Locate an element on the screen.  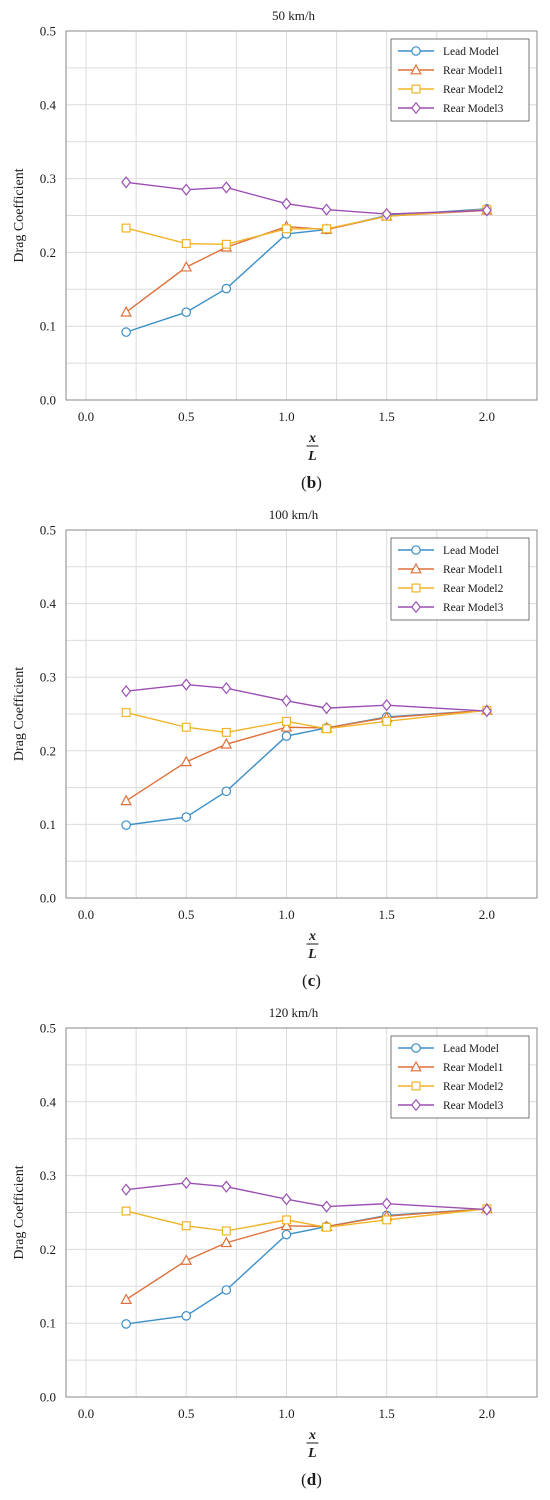
panel-label-letter: b is located at coordinates (311, 482).